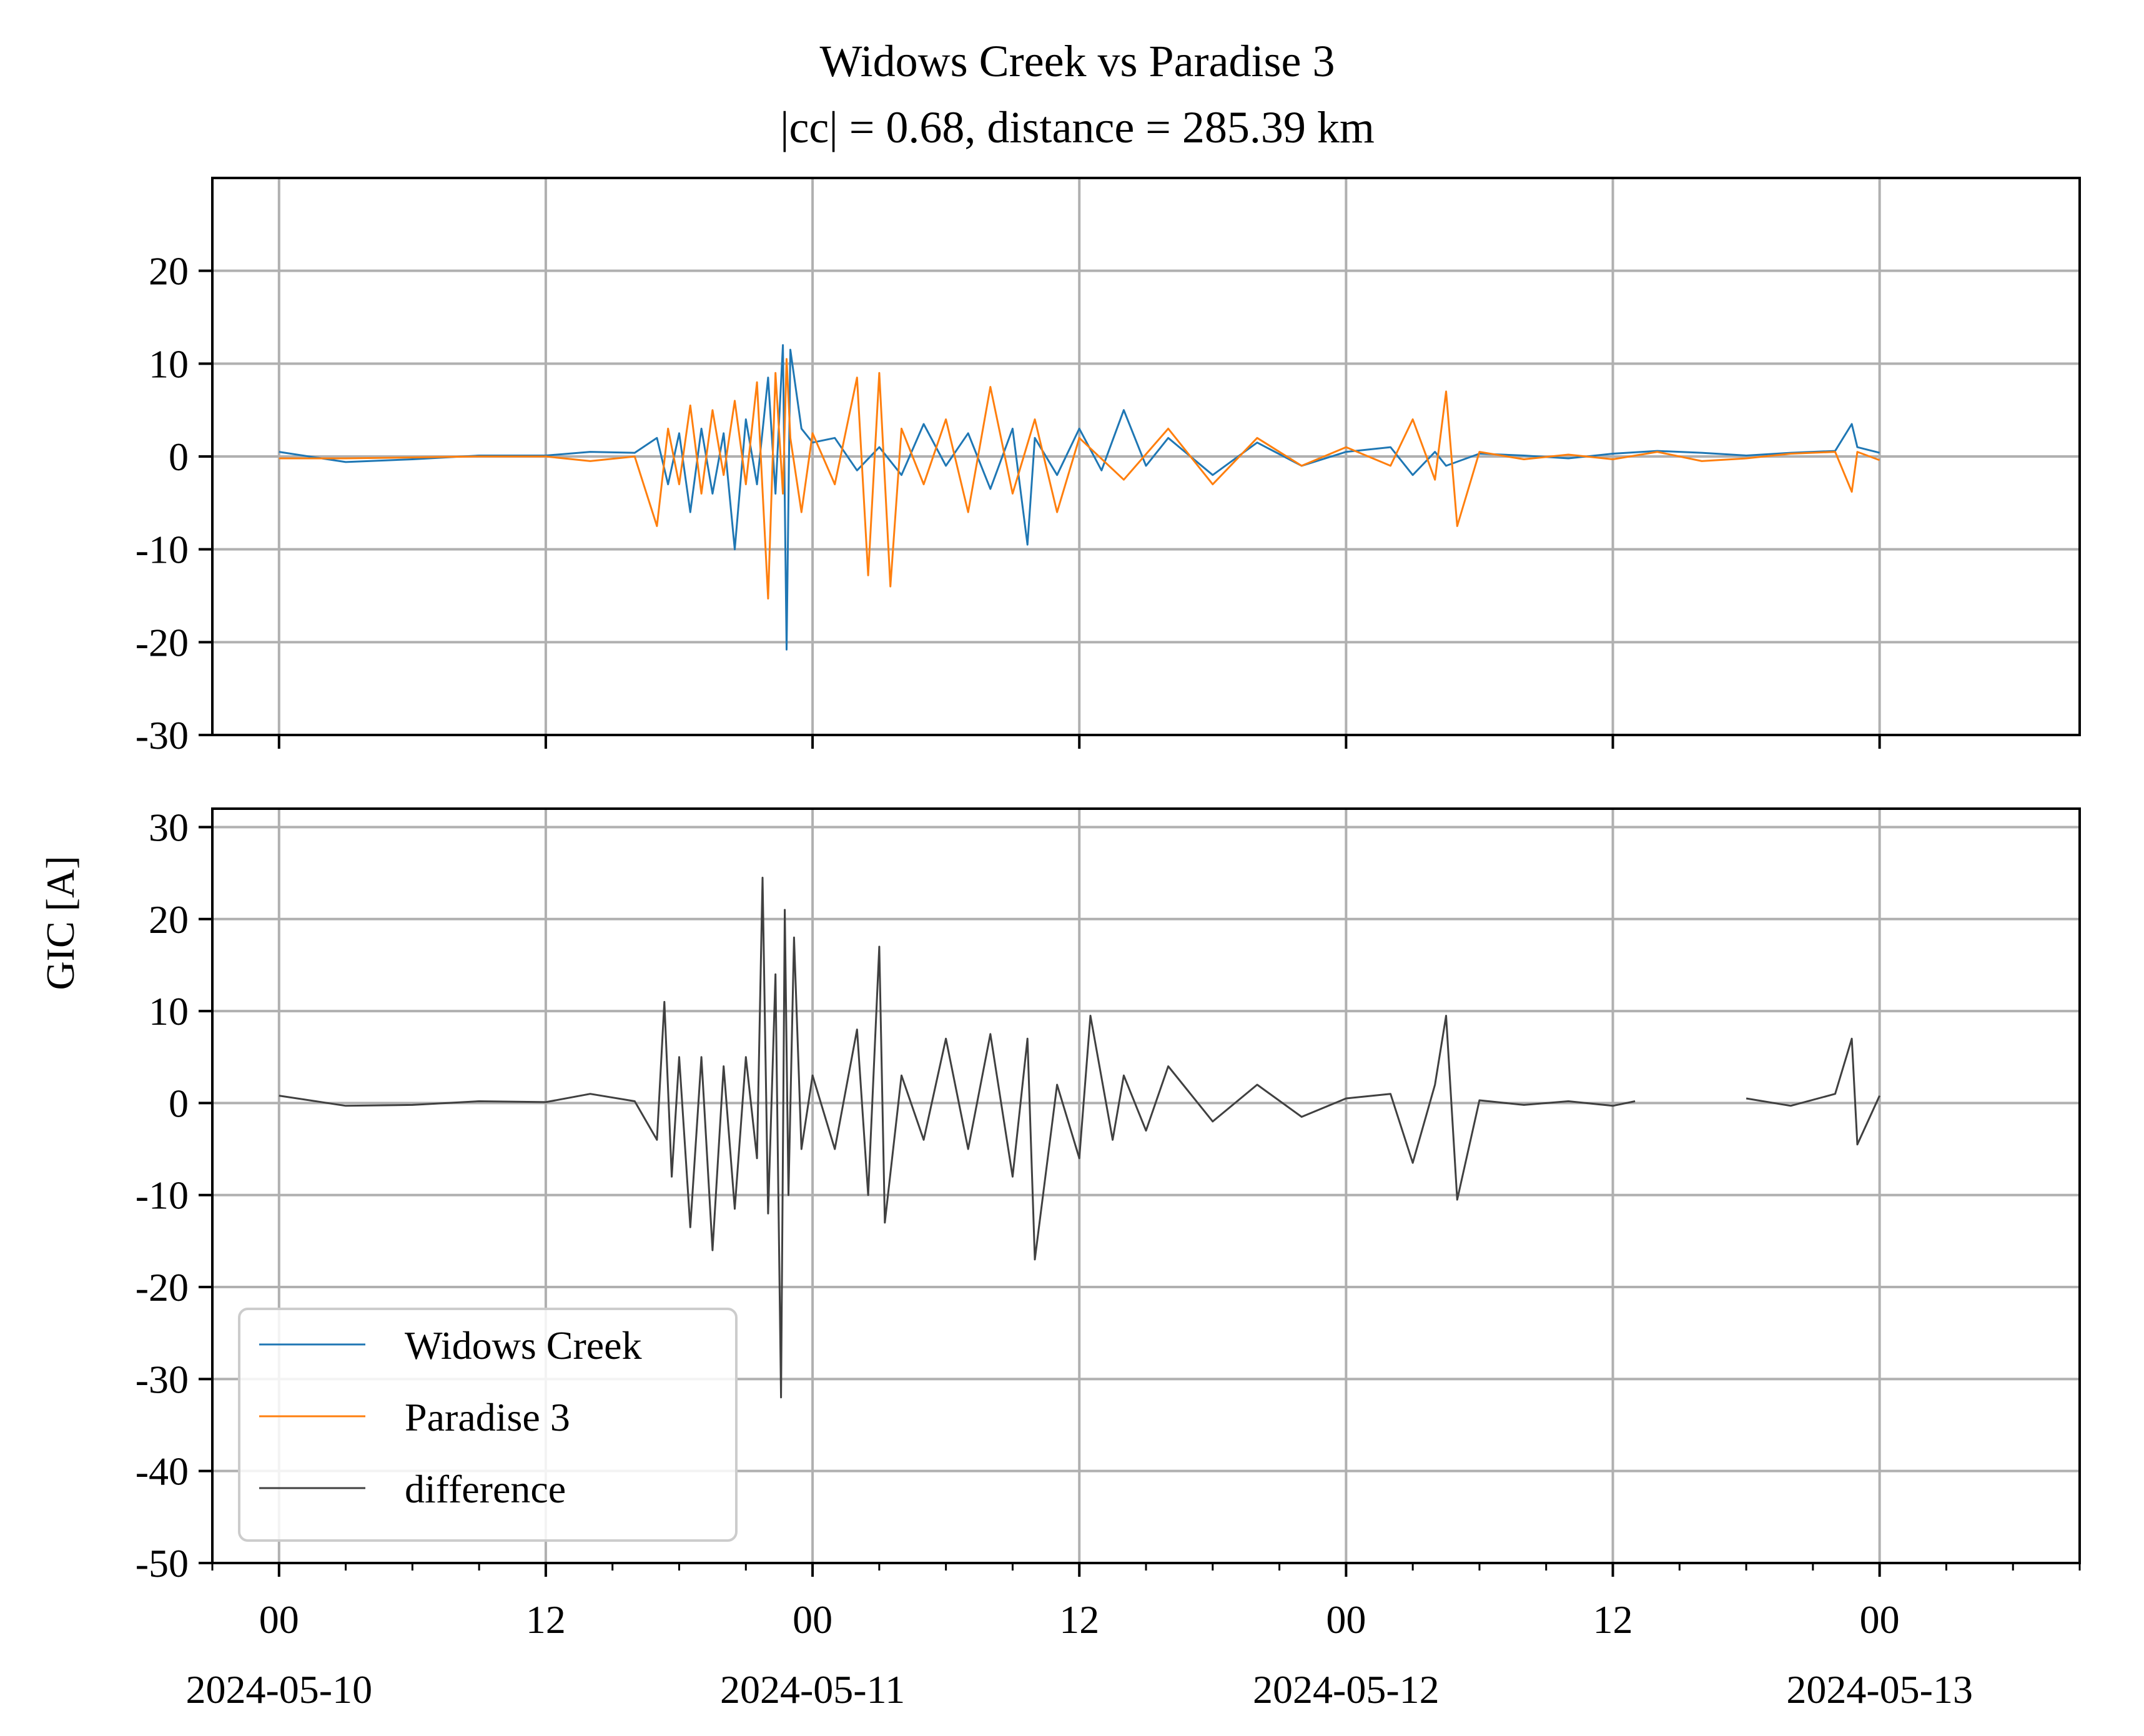  Describe the element at coordinates (169, 919) in the screenshot. I see `bottom-ytick-label-1: 20` at that location.